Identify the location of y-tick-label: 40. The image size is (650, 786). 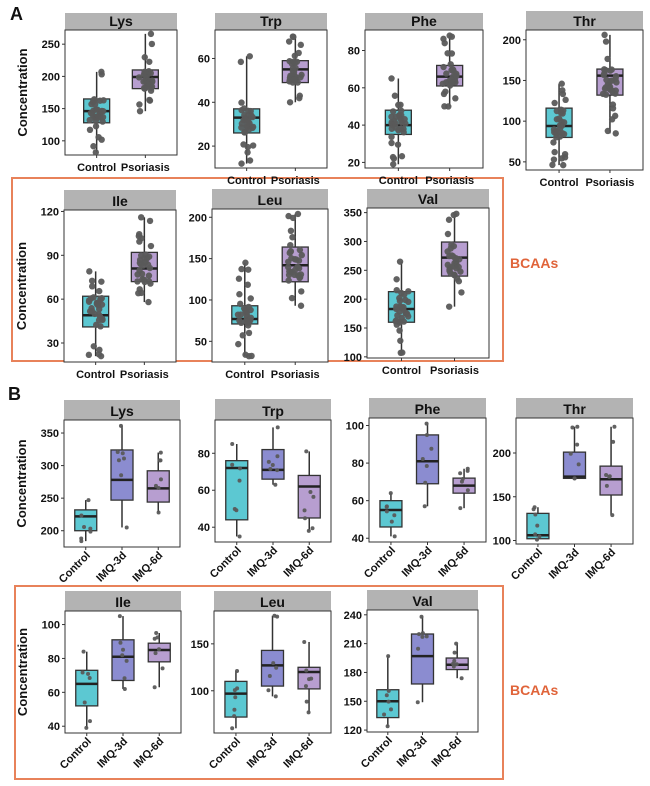
(54, 727).